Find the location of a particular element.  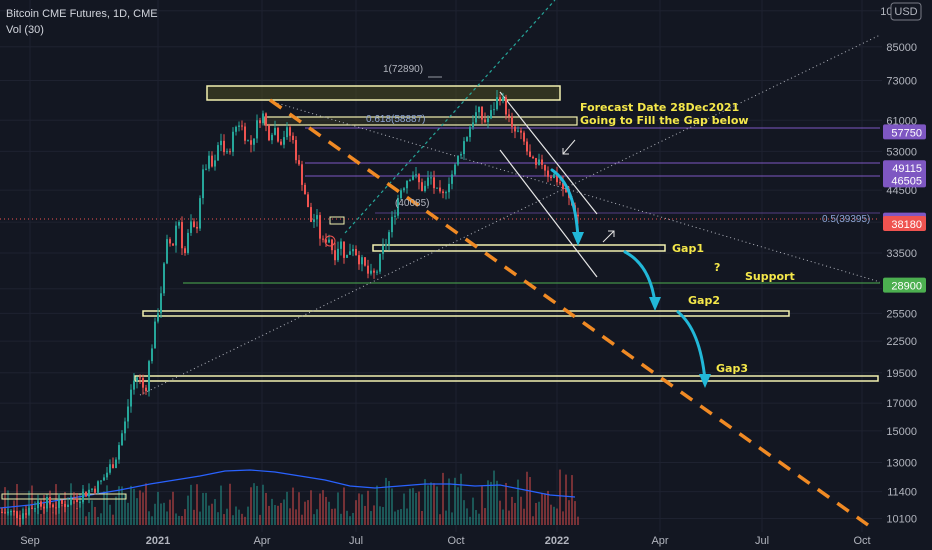

volume-ma-line is located at coordinates (288, 489).